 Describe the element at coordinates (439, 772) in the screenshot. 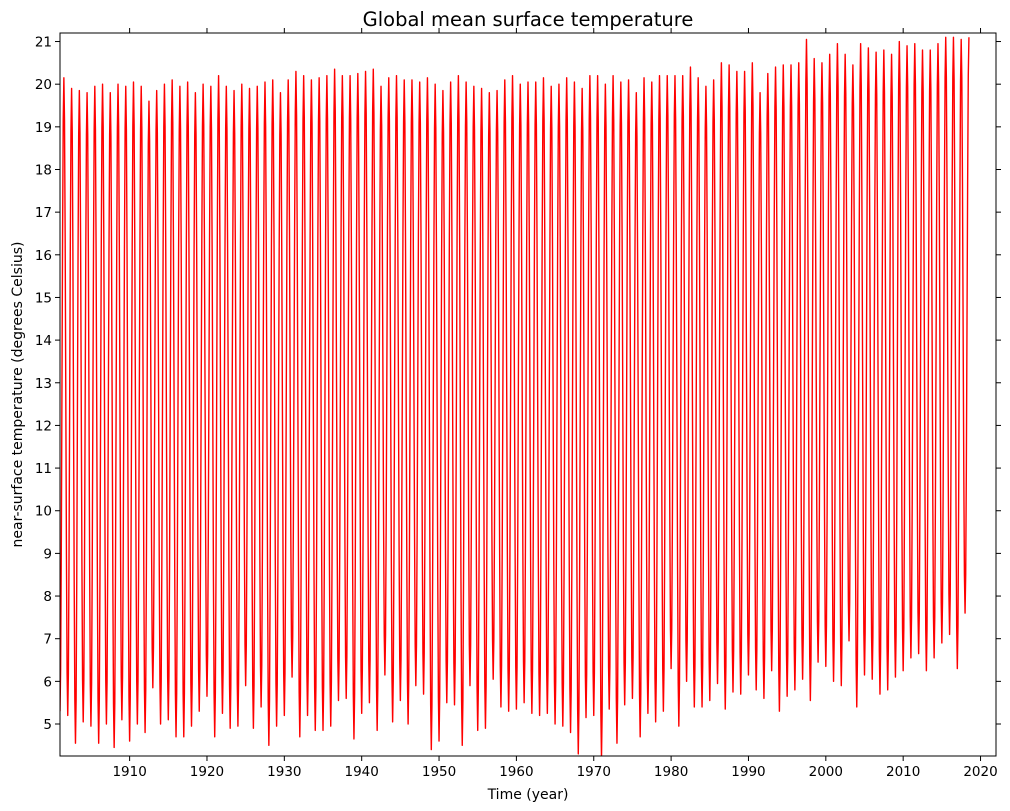

I see `x-tick-label: 1950` at that location.